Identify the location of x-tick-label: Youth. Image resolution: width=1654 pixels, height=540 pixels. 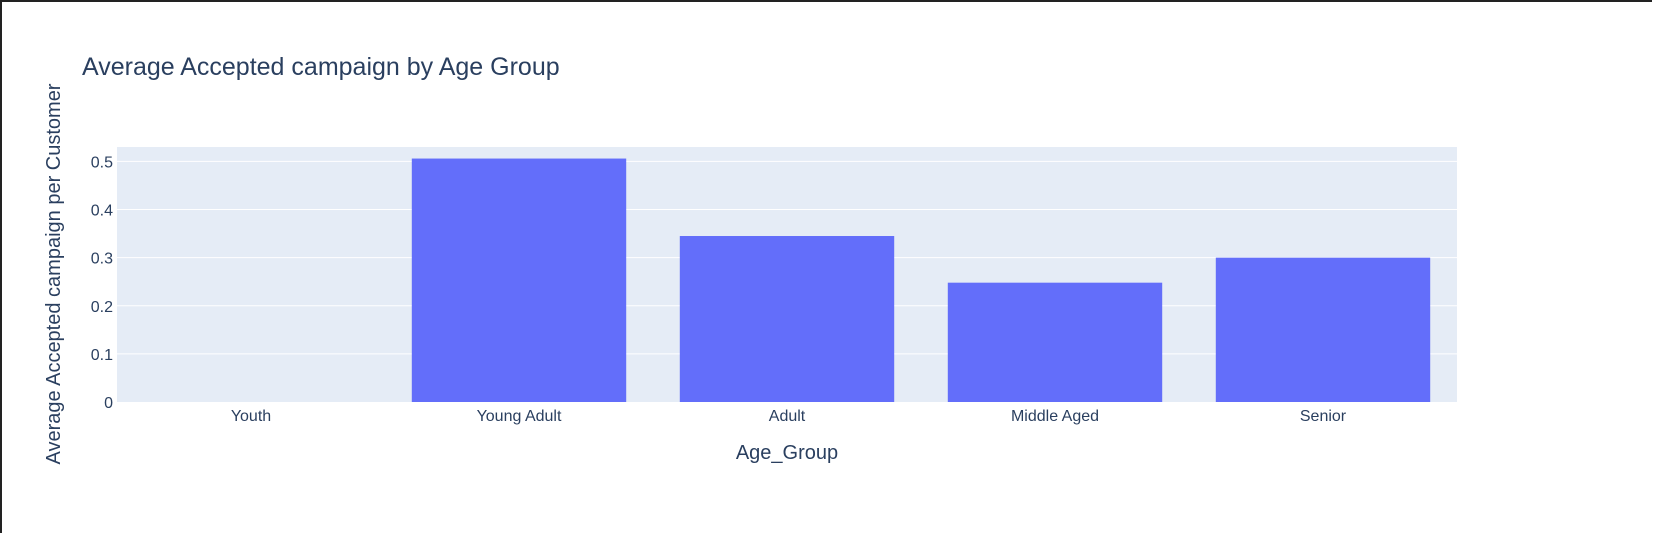
(251, 416).